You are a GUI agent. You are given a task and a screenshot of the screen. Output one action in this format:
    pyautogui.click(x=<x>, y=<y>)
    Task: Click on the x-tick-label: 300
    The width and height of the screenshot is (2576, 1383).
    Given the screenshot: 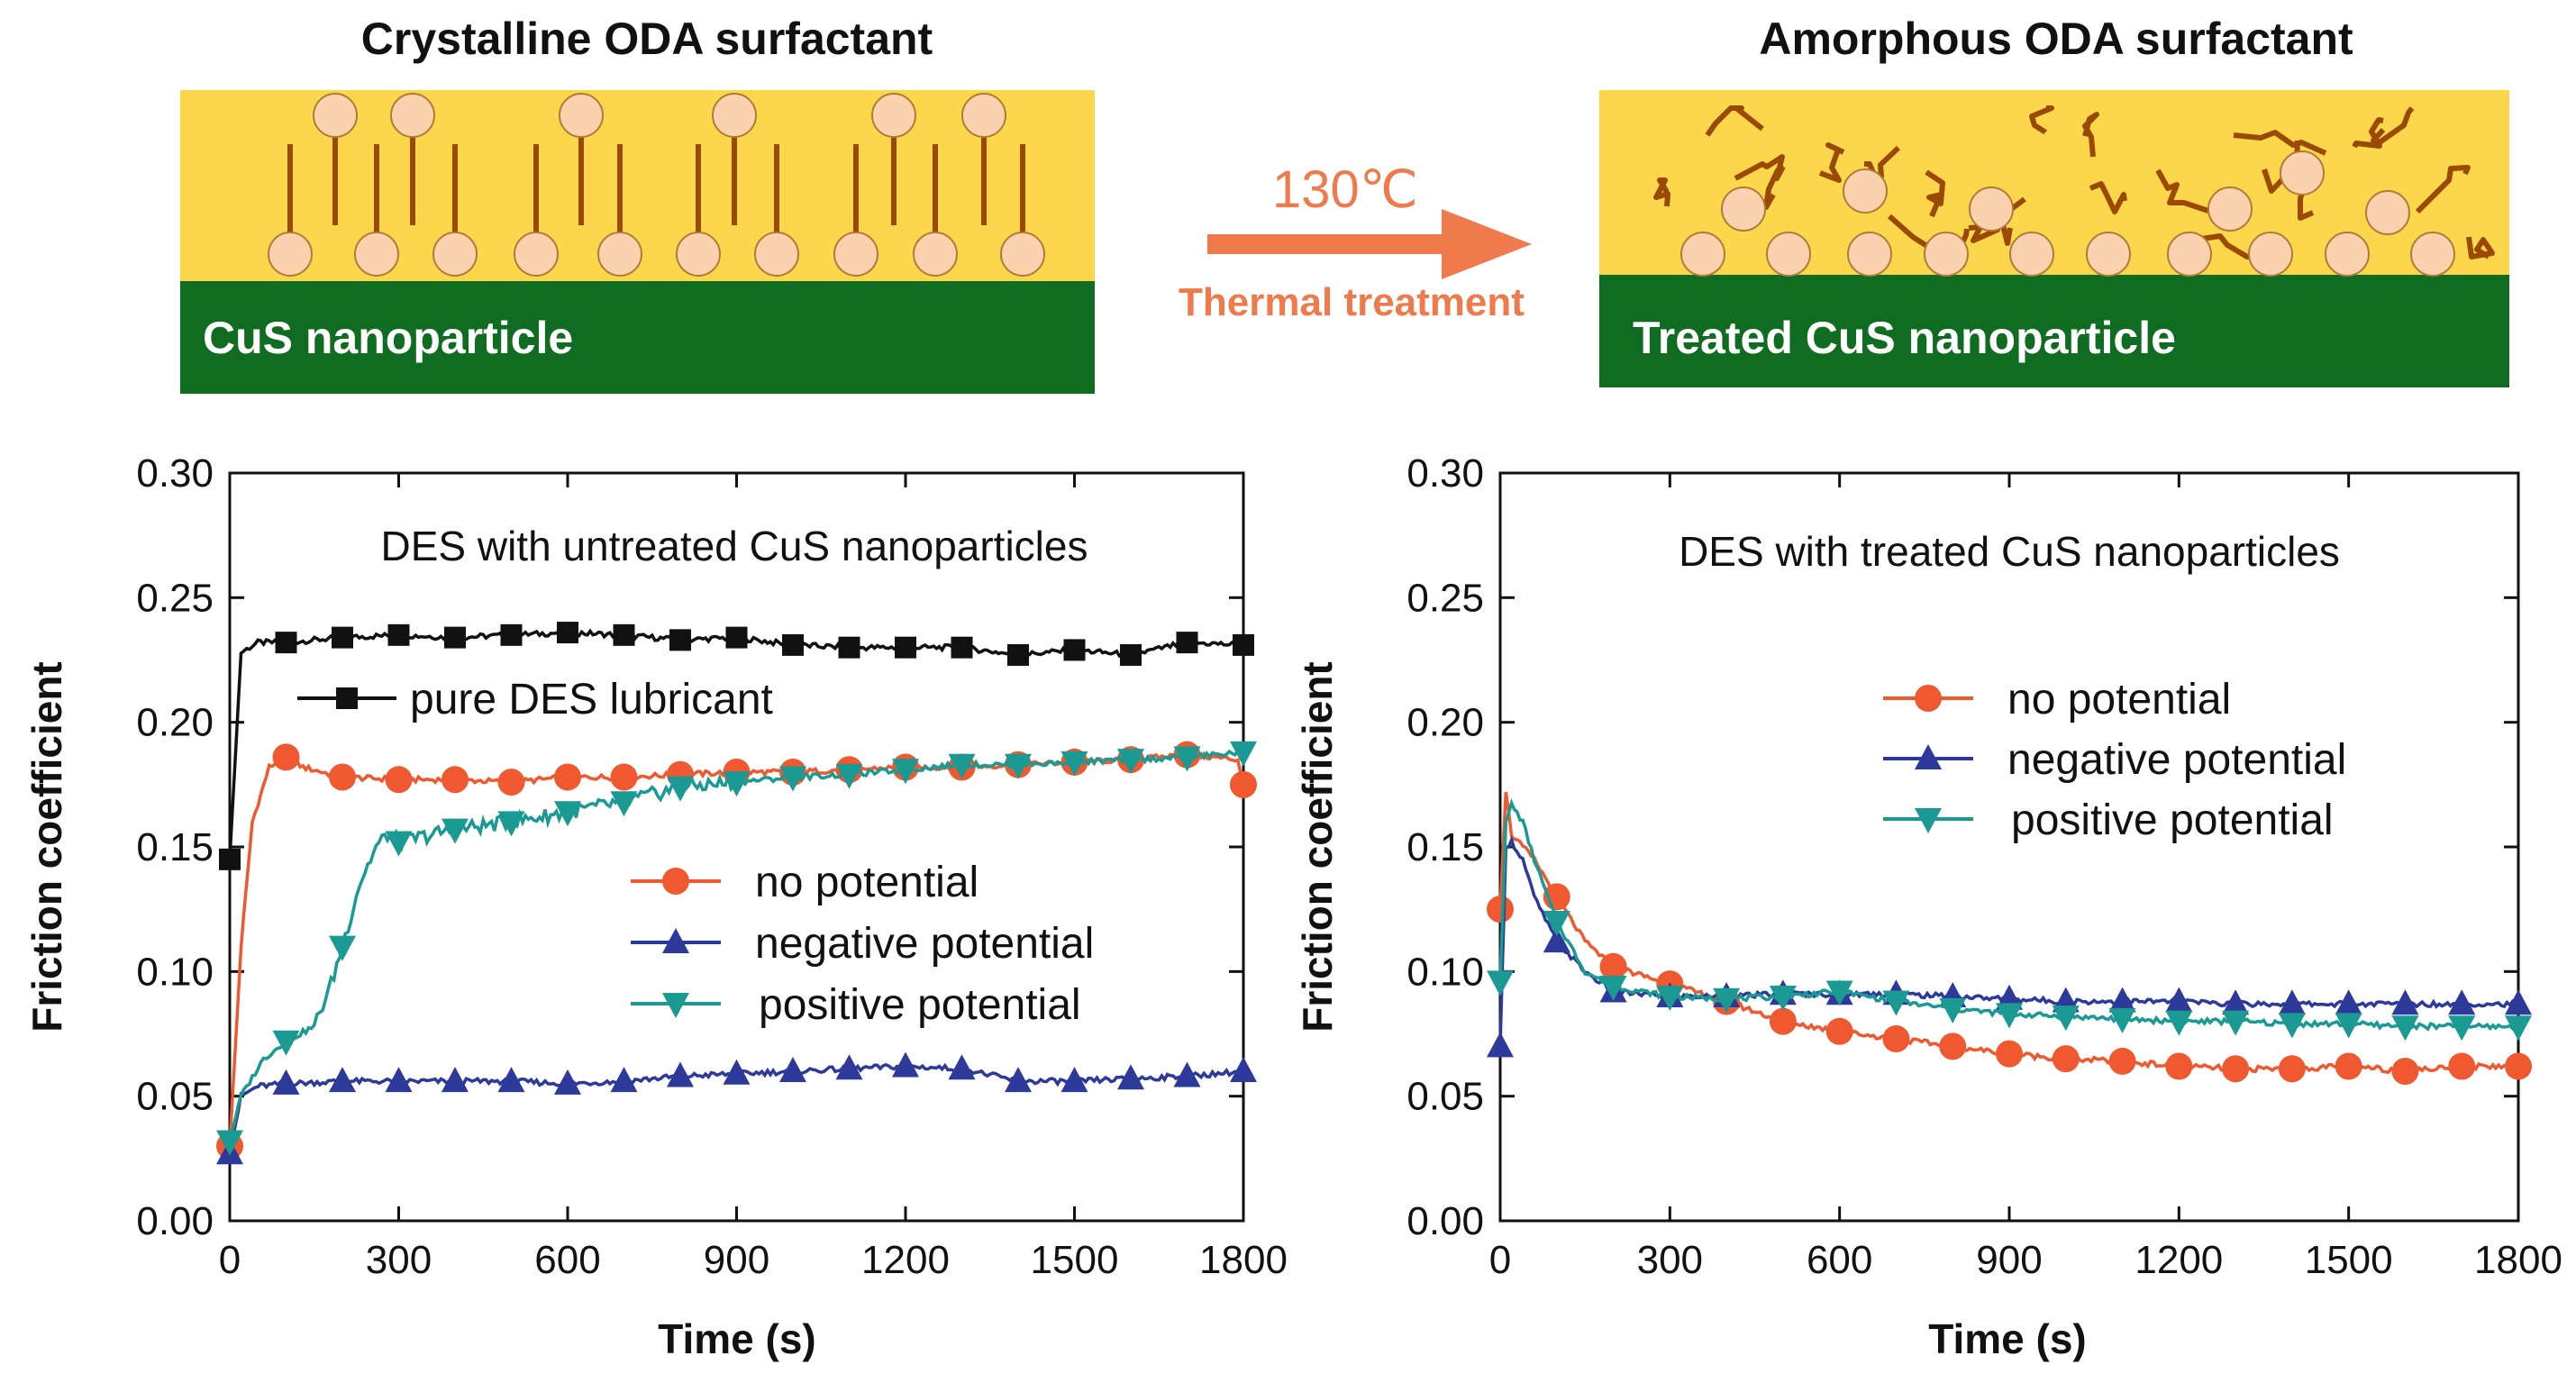 What is the action you would take?
    pyautogui.click(x=1670, y=1260)
    